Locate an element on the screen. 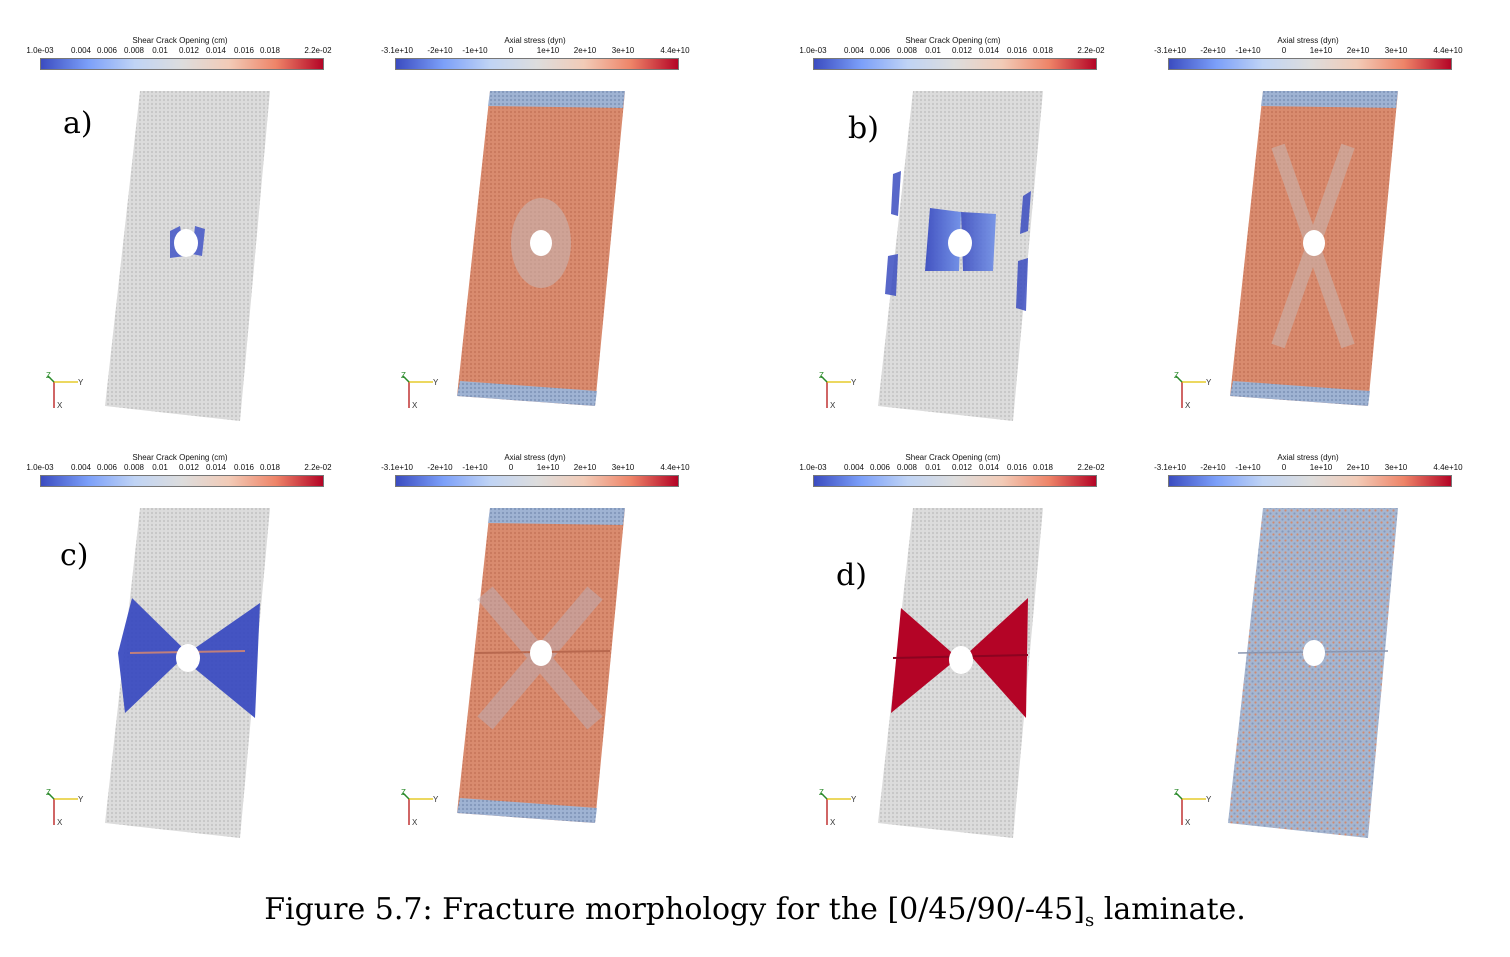 The image size is (1510, 957). tick-label: 0.016 is located at coordinates (1017, 50).